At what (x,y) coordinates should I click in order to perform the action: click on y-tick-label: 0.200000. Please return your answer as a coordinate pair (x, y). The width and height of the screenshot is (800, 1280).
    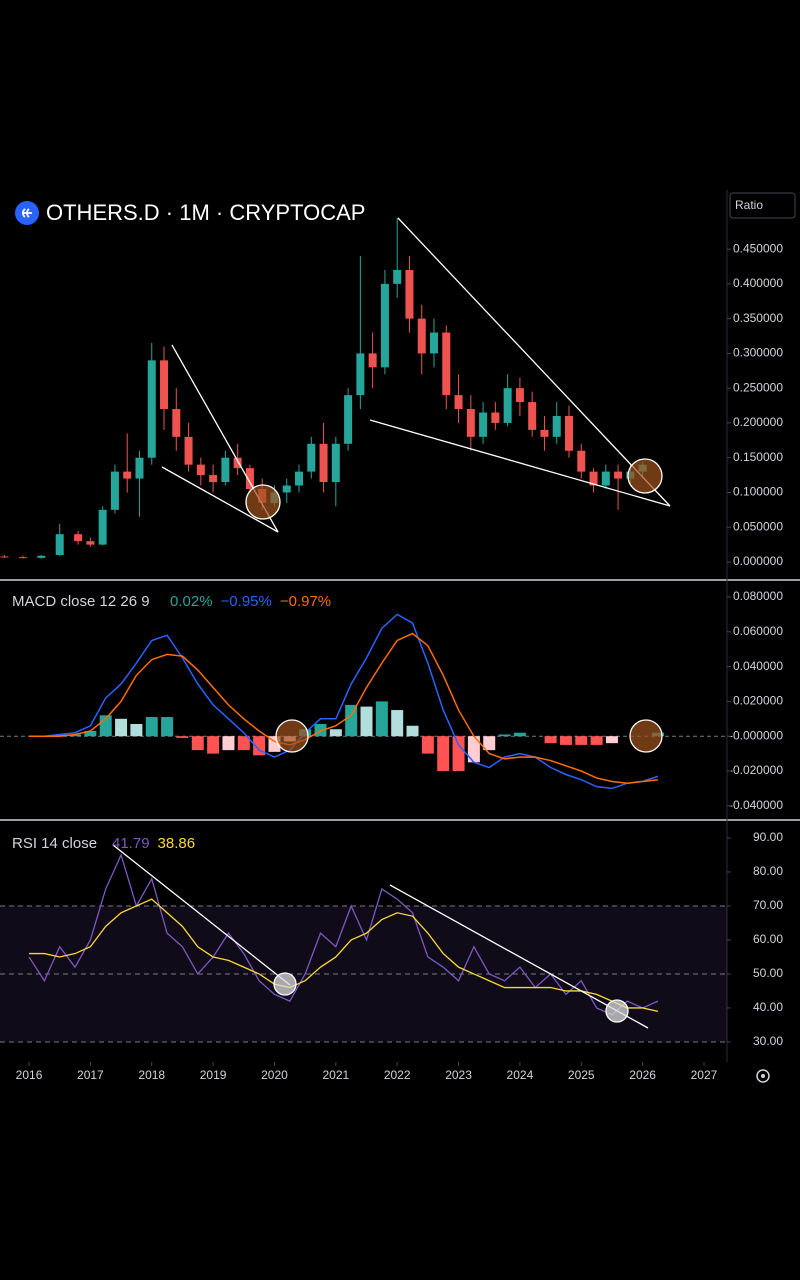
    Looking at the image, I should click on (758, 422).